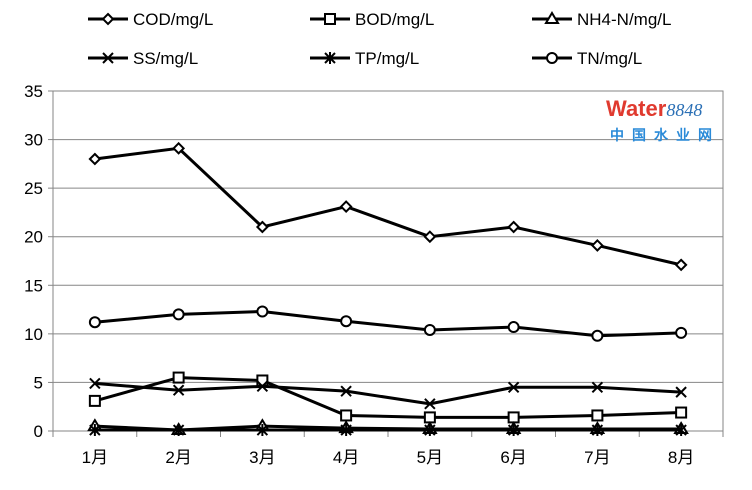 The width and height of the screenshot is (752, 490). I want to click on watermark-cn: 中国水业网, so click(665, 135).